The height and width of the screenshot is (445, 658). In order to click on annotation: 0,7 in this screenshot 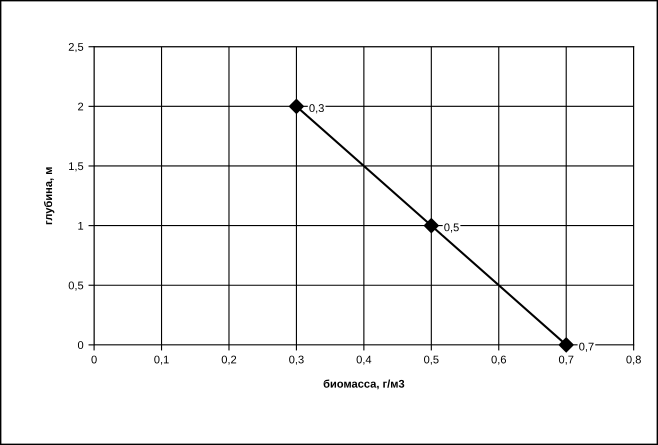, I will do `click(586, 347)`.